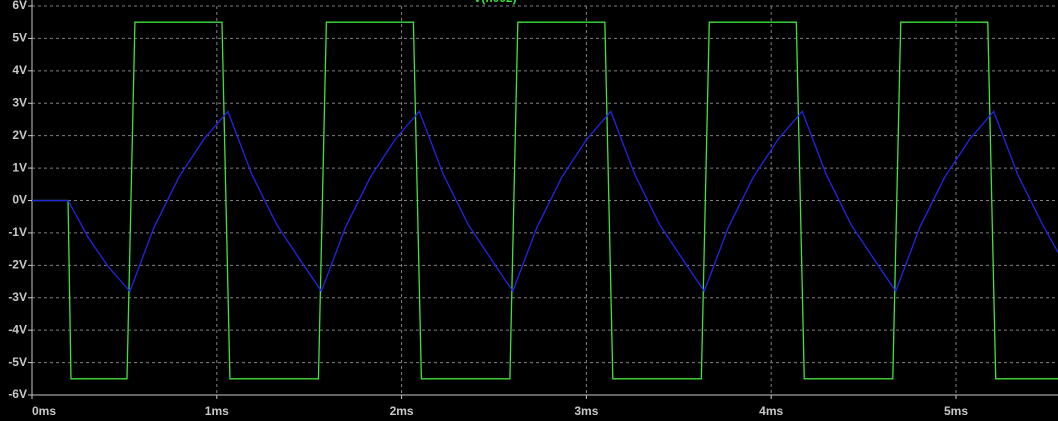 The image size is (1058, 421). What do you see at coordinates (17, 329) in the screenshot?
I see `y-tick-label: -4V` at bounding box center [17, 329].